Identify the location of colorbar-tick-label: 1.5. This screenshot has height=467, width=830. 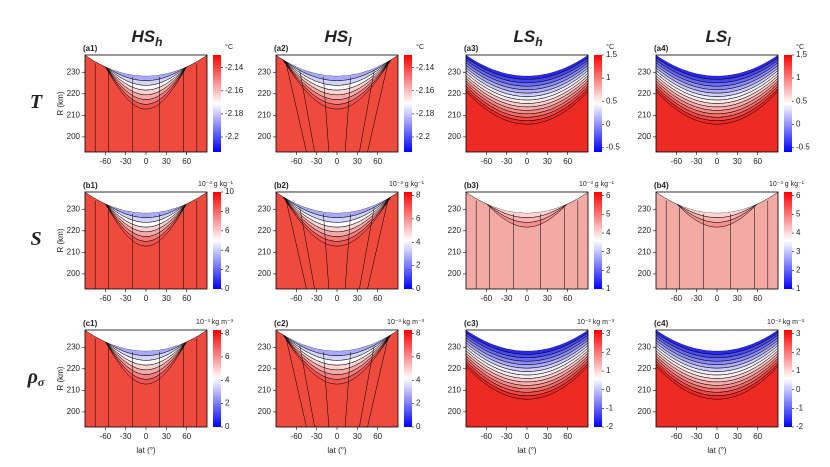
(612, 54).